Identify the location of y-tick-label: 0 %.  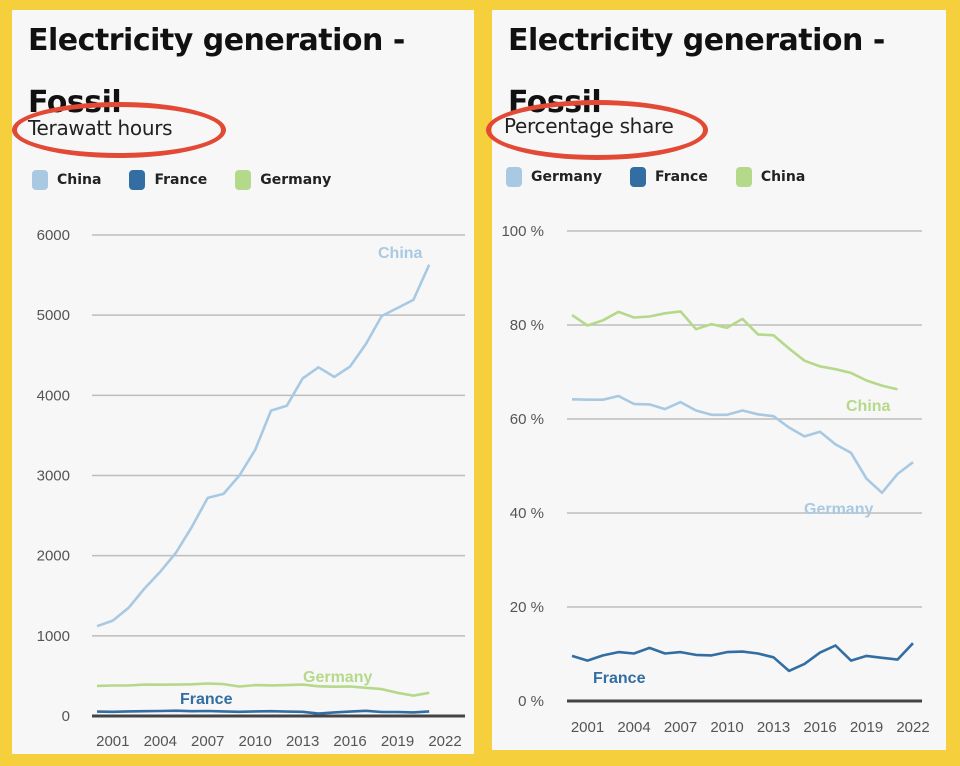
(531, 701).